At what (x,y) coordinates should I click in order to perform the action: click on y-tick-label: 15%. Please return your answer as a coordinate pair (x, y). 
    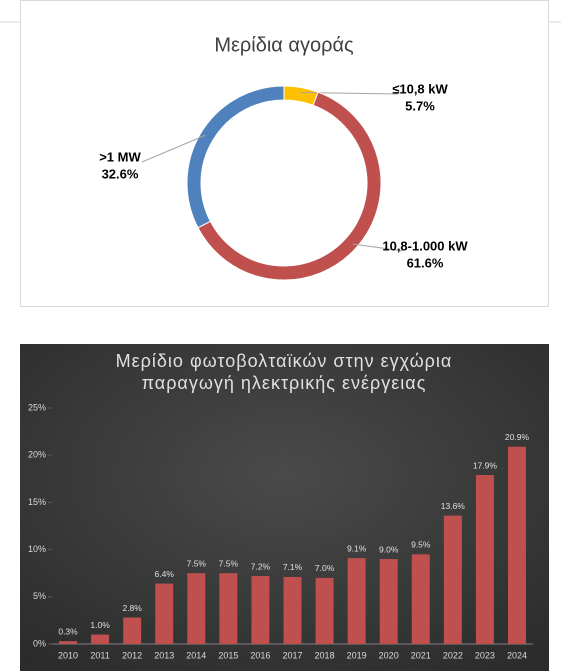
    Looking at the image, I should click on (37, 502).